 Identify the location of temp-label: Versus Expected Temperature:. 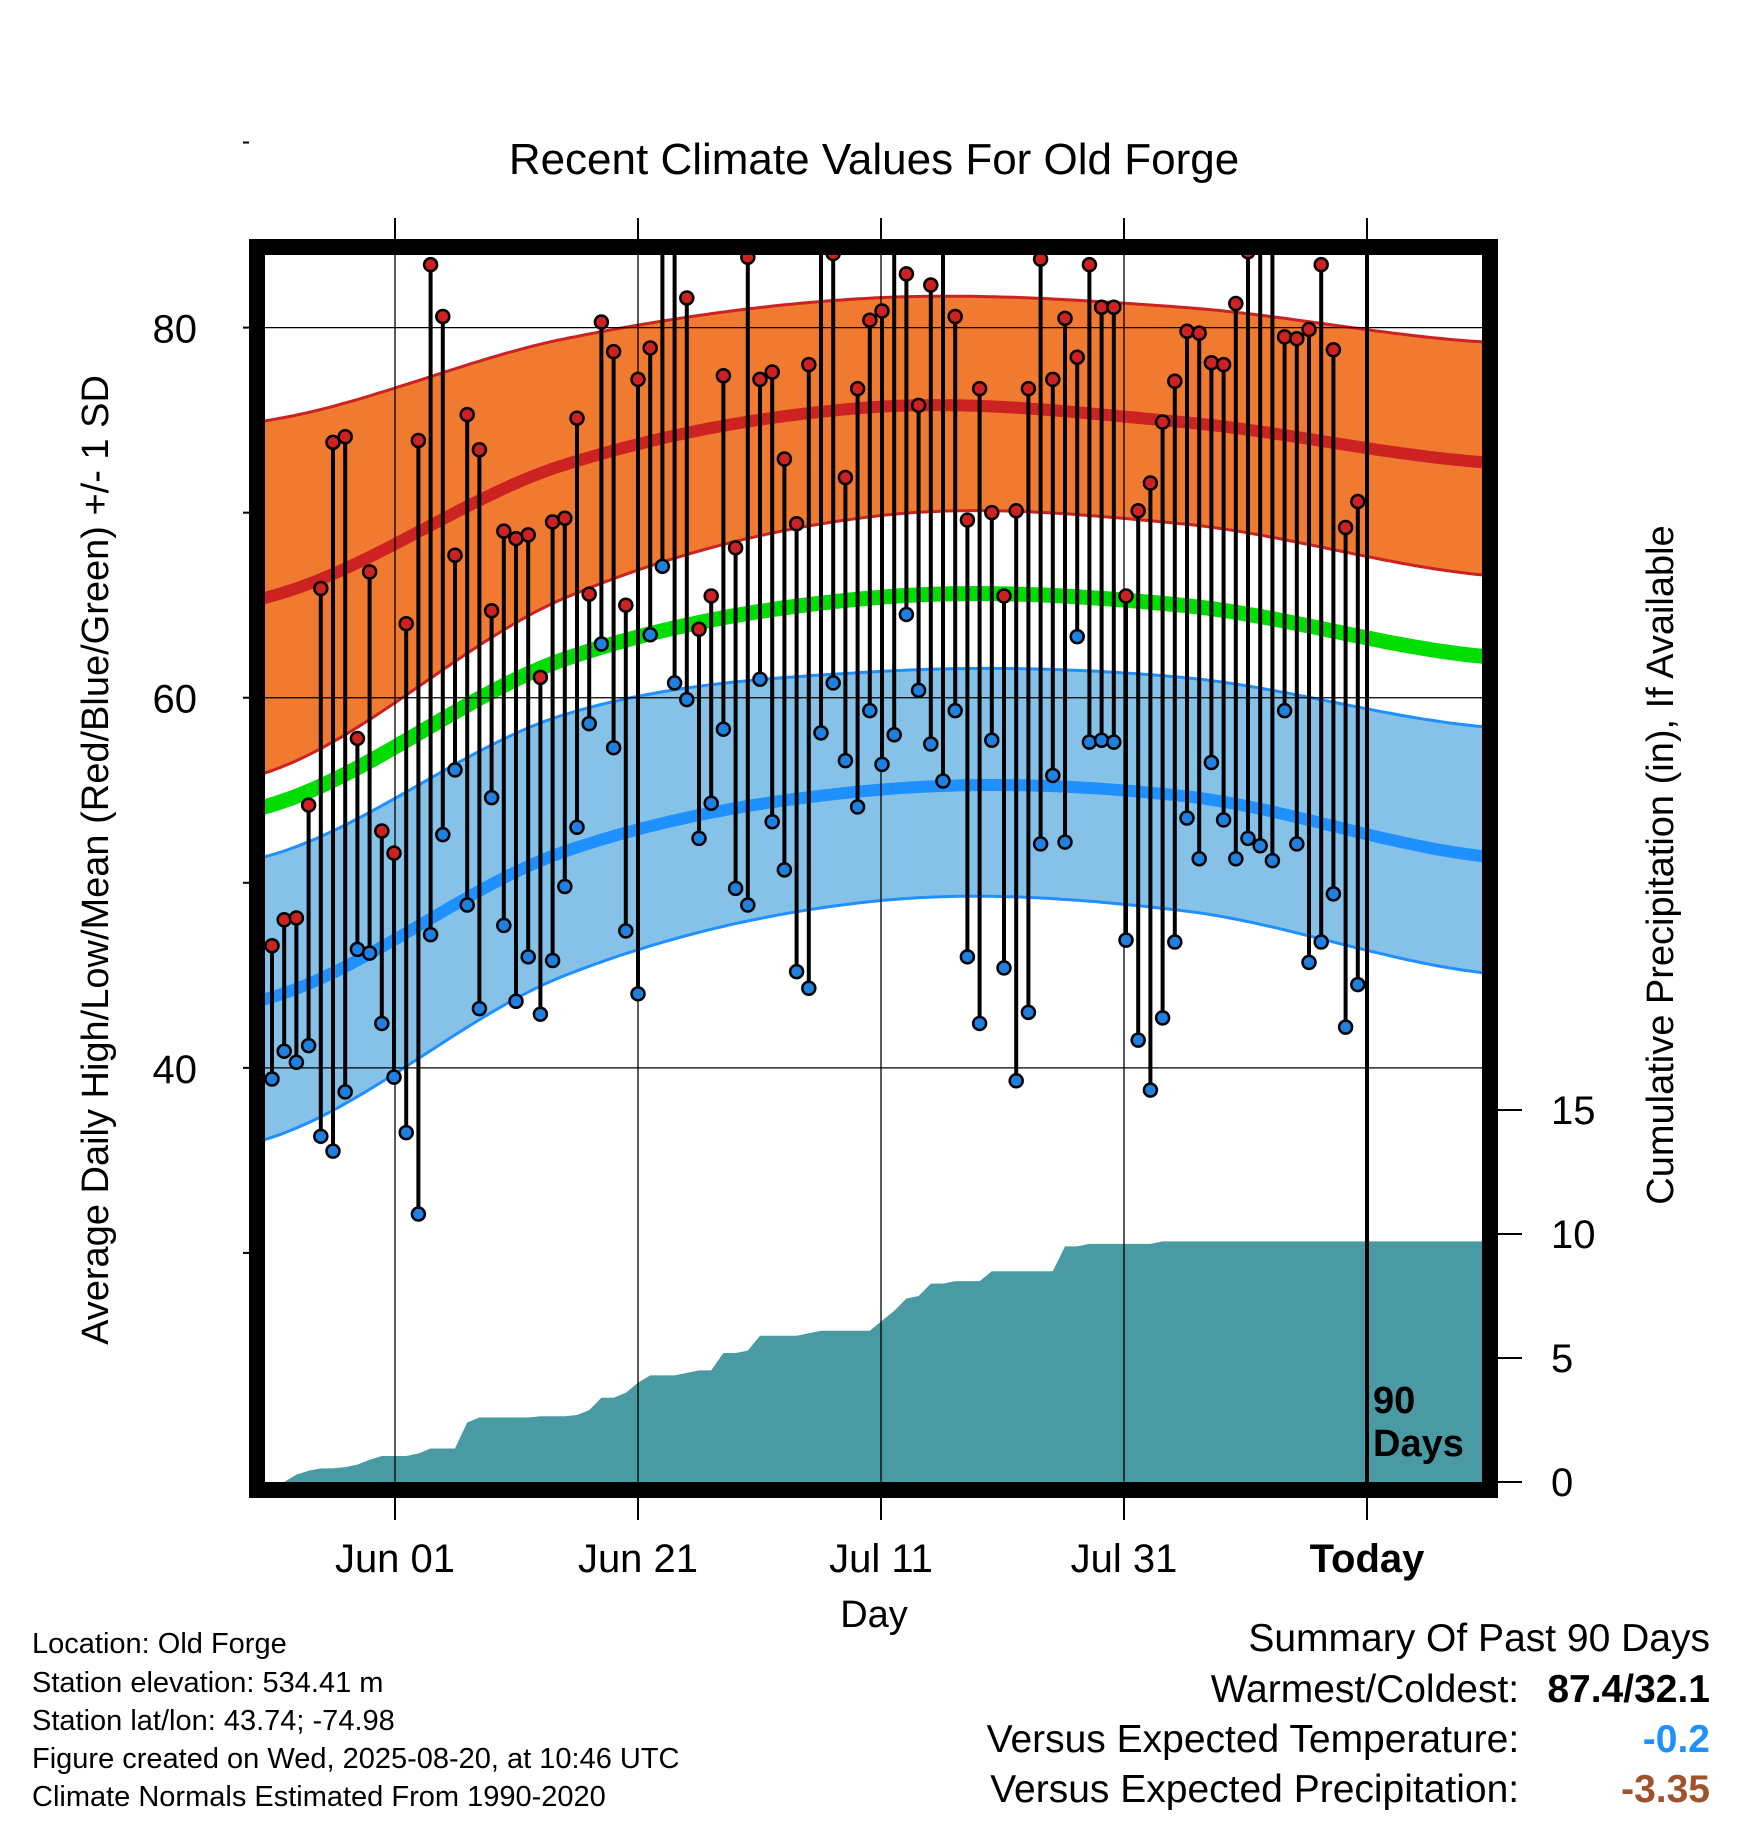
(1253, 1739).